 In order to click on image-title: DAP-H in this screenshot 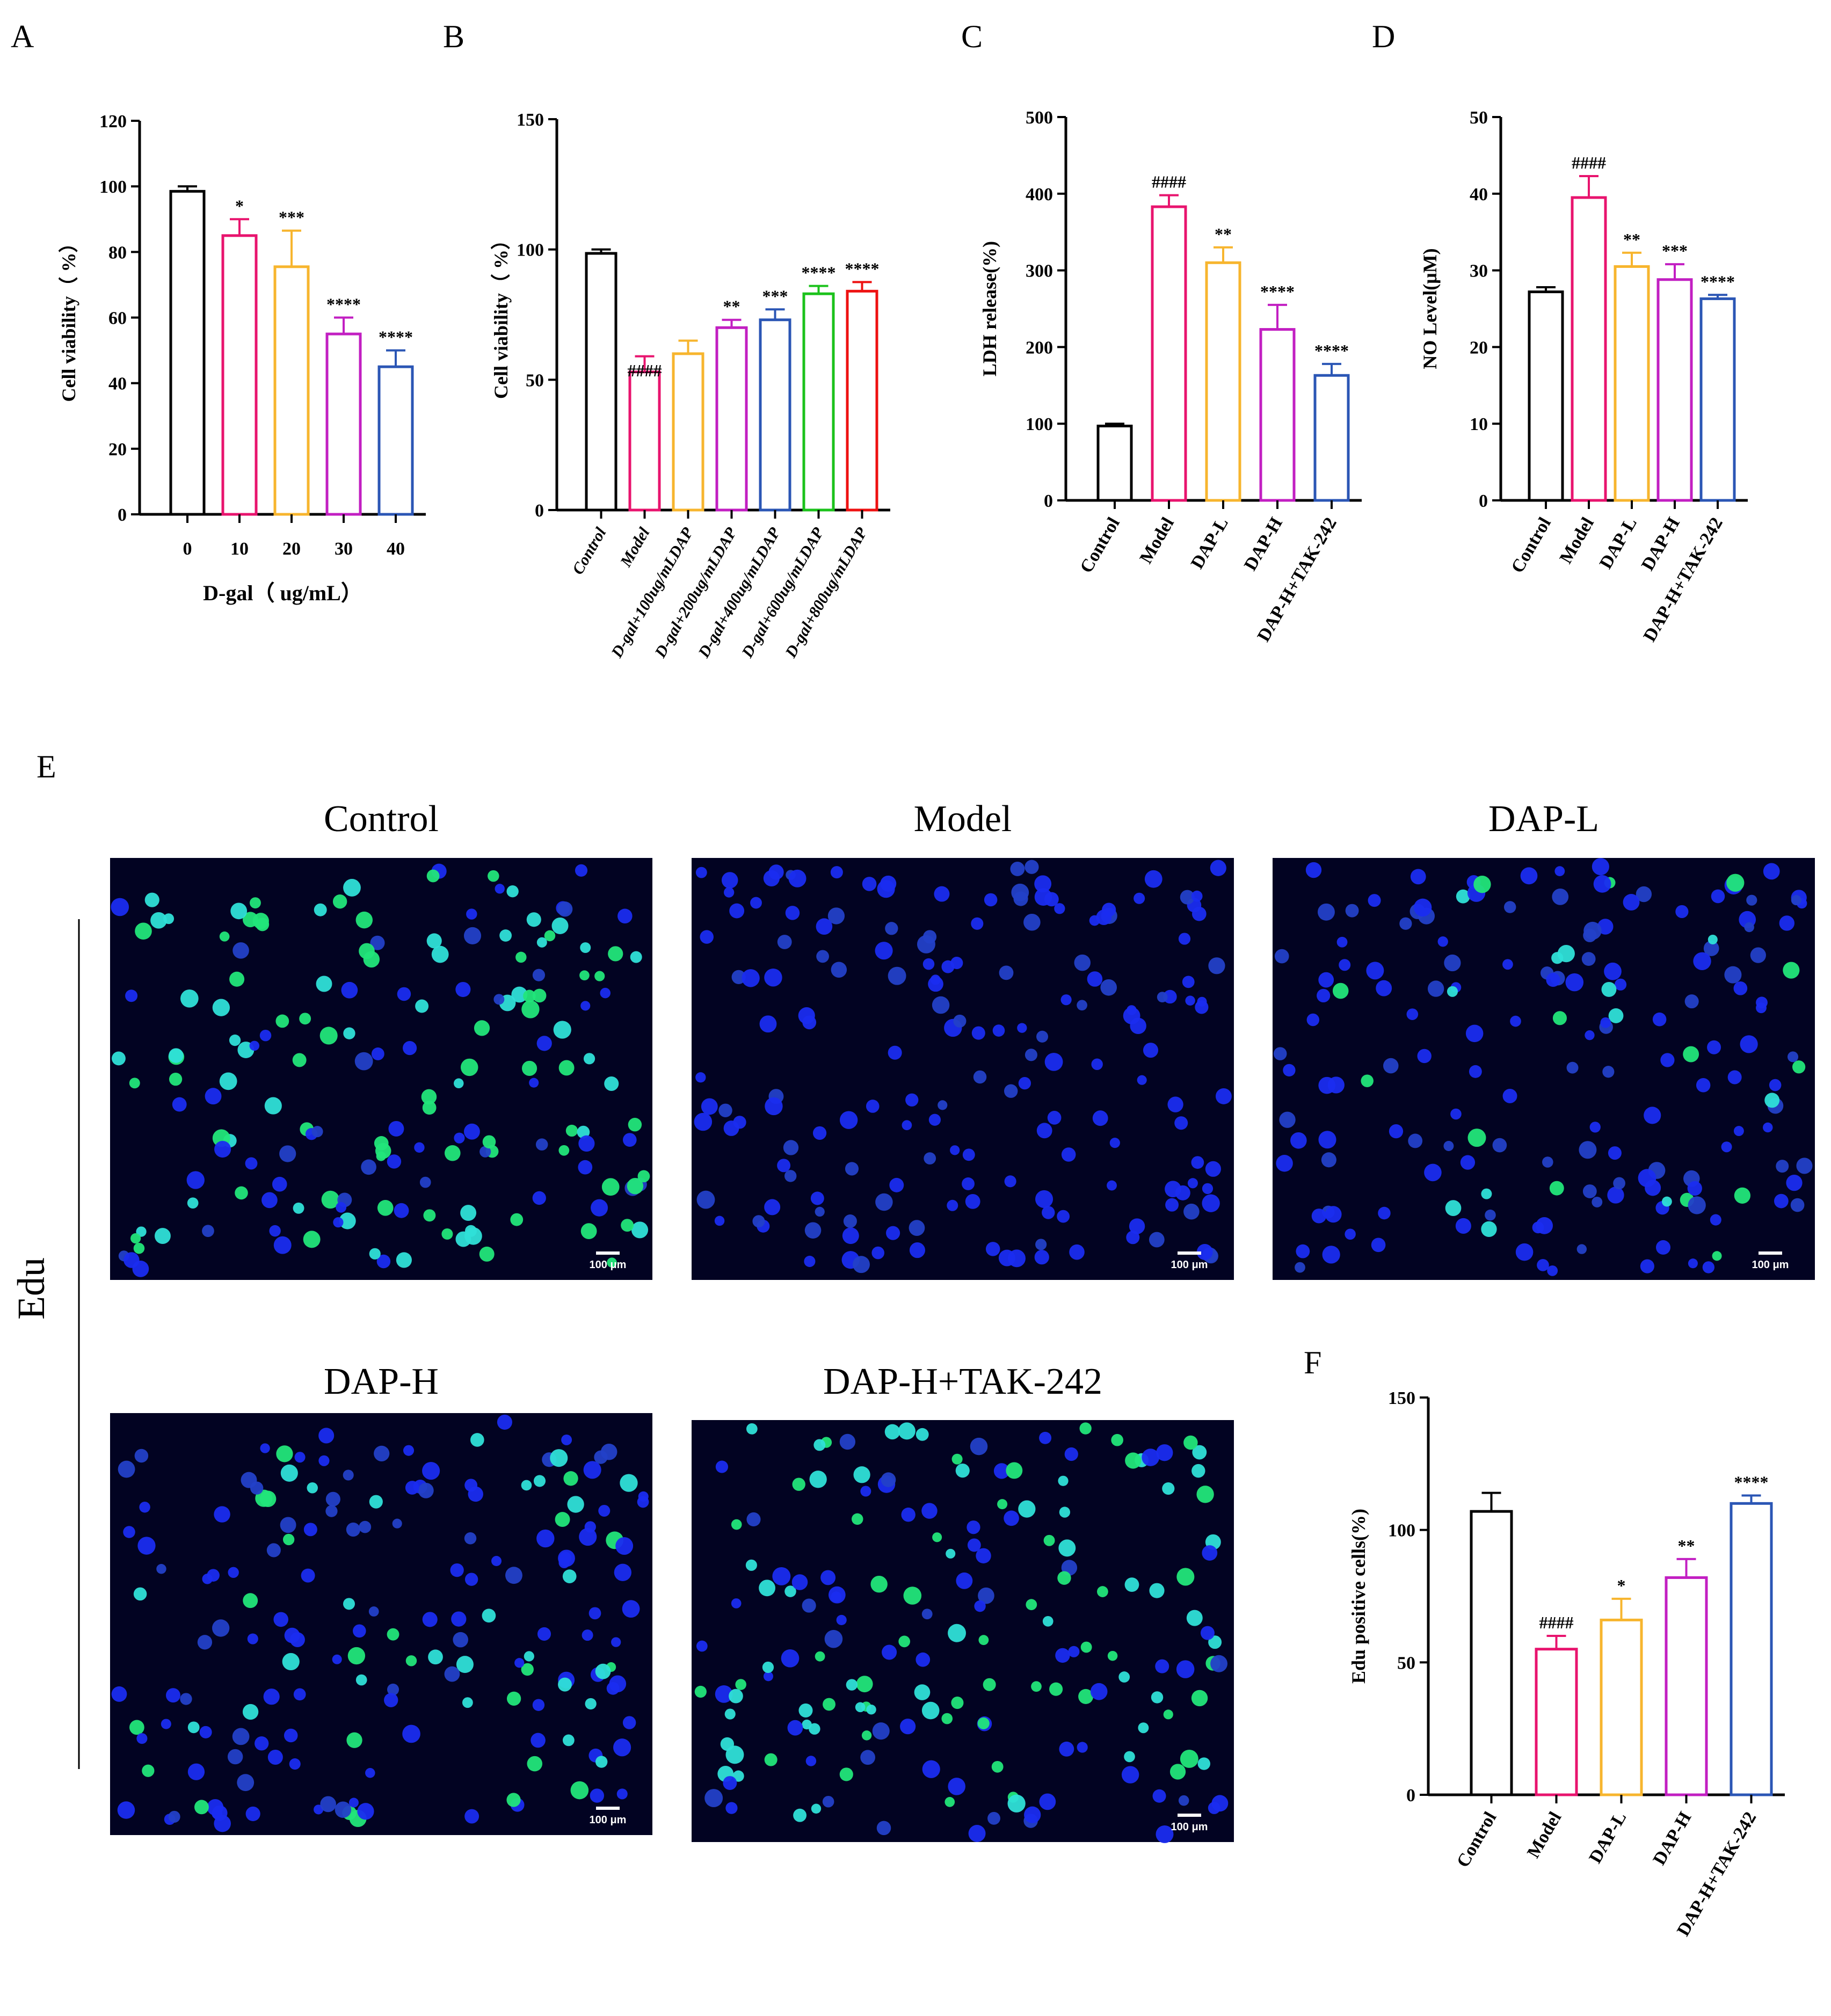, I will do `click(382, 1381)`.